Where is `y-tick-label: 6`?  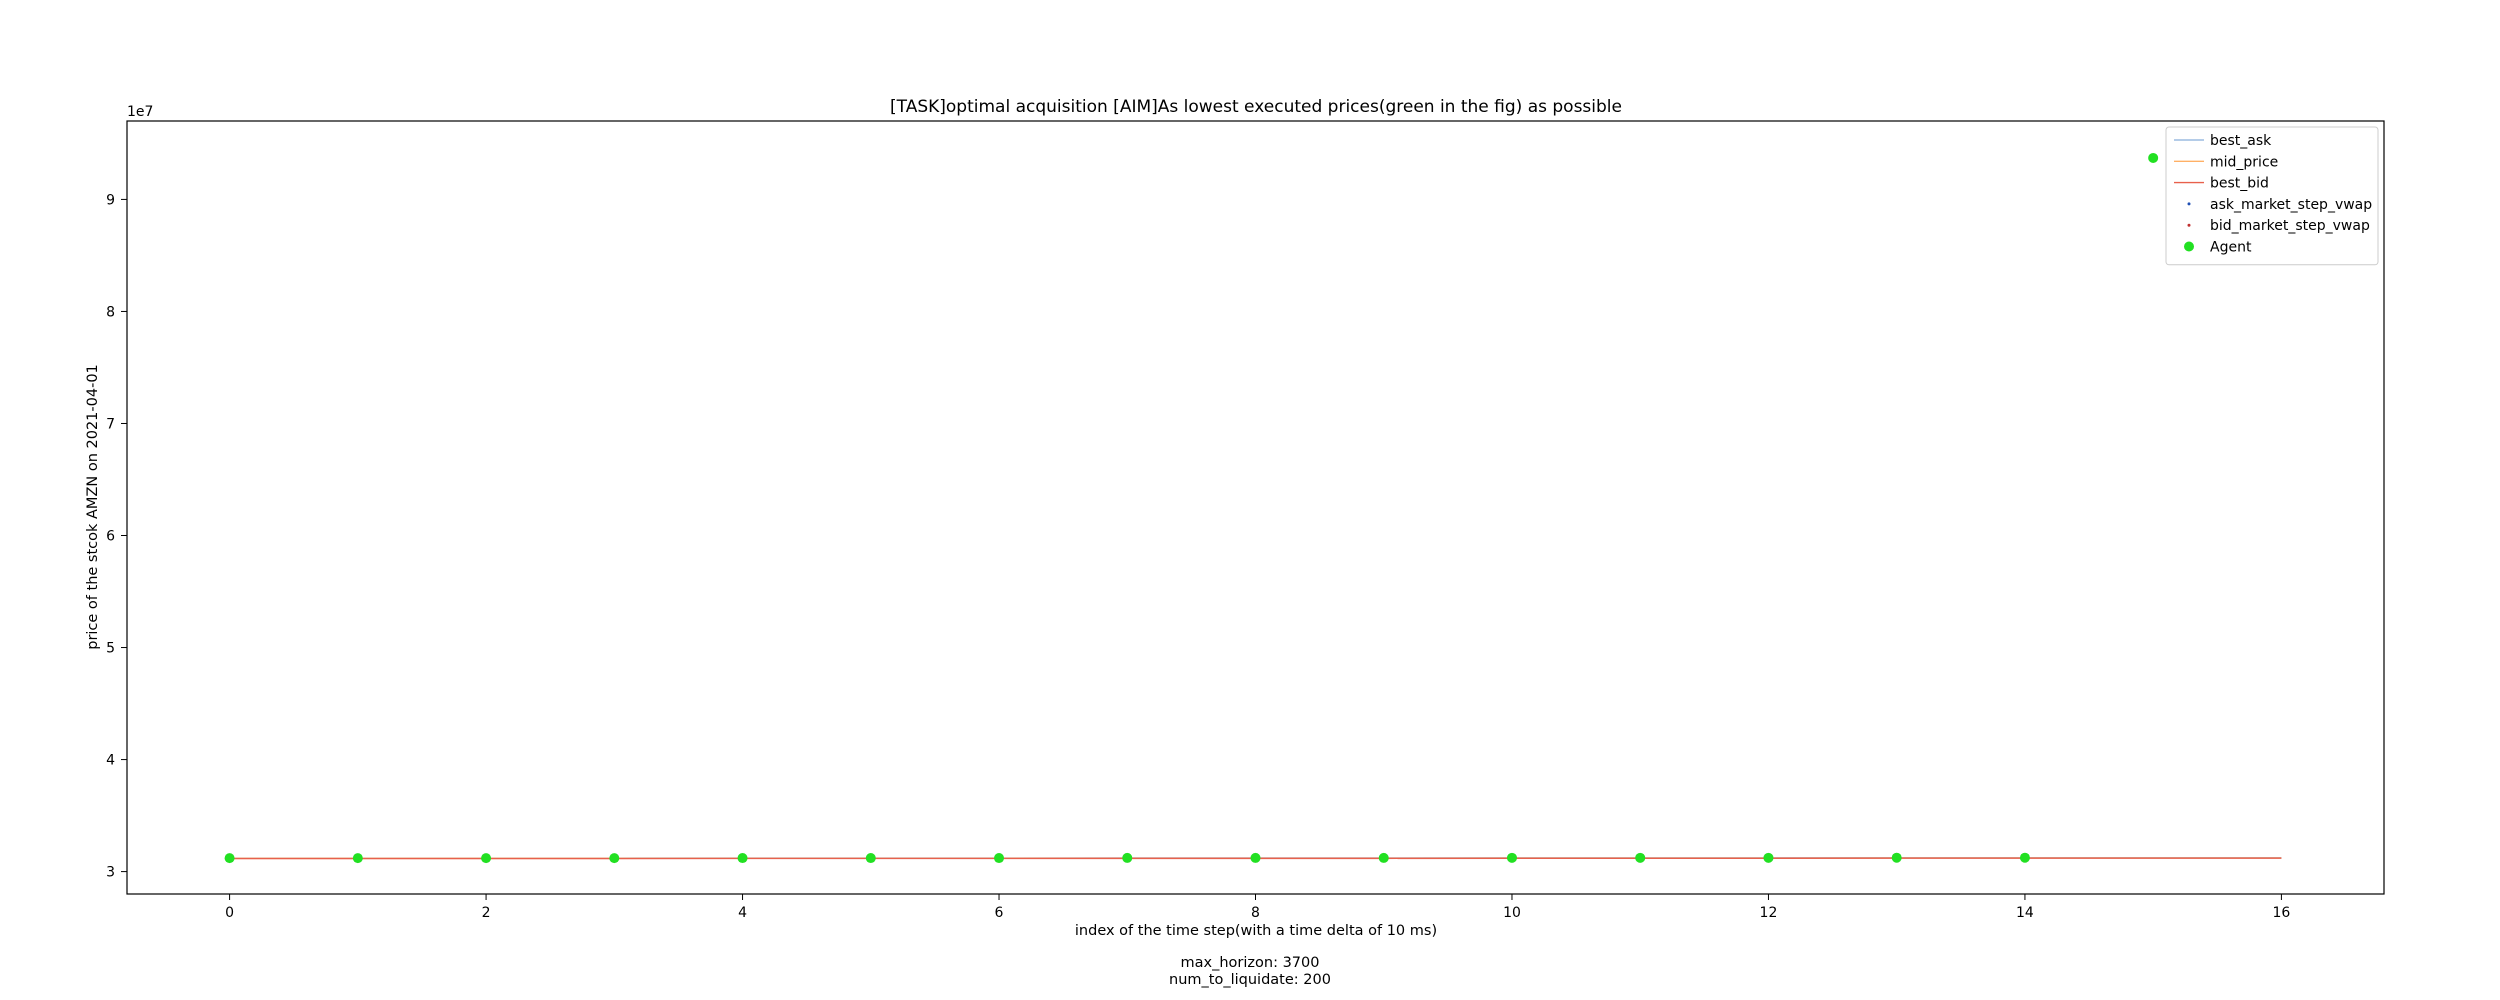 y-tick-label: 6 is located at coordinates (110, 537).